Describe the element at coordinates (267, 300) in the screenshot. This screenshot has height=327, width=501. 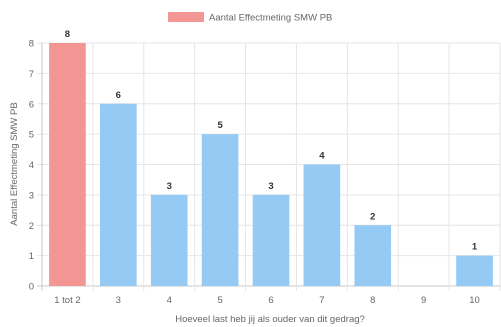
I see `x-axis-ticks: 1 tot 2 3 4 5 6 7 8 9 10` at that location.